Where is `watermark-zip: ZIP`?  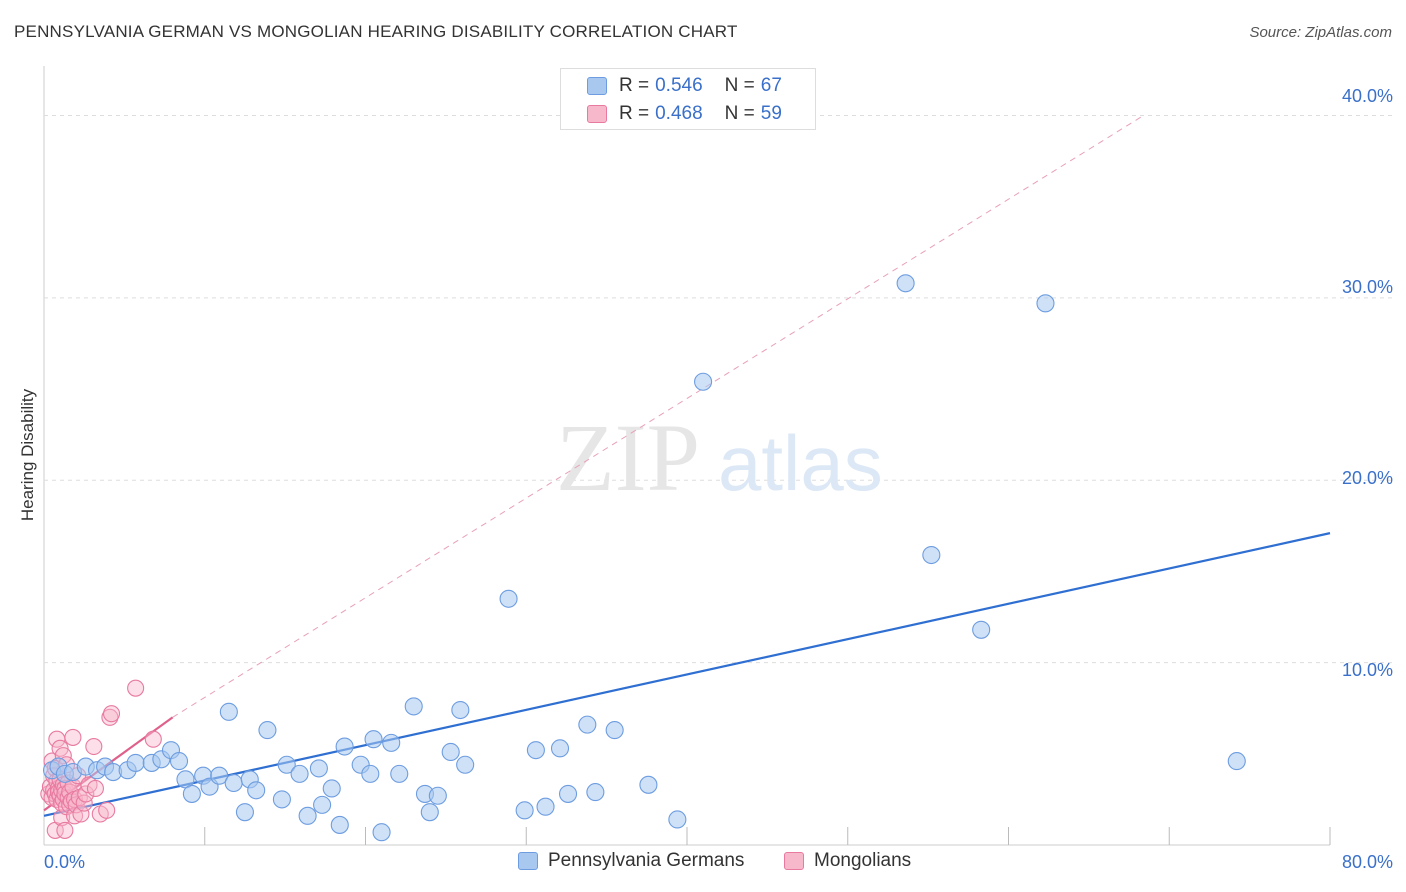
watermark-zip: ZIP is located at coordinates (628, 457).